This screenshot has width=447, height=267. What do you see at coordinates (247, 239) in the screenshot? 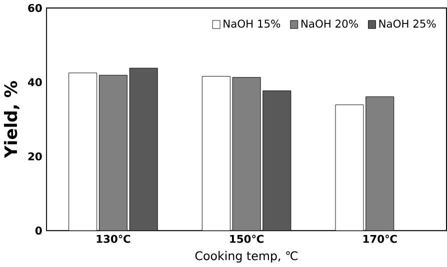
I see `x-tick-label: 150℃` at bounding box center [247, 239].